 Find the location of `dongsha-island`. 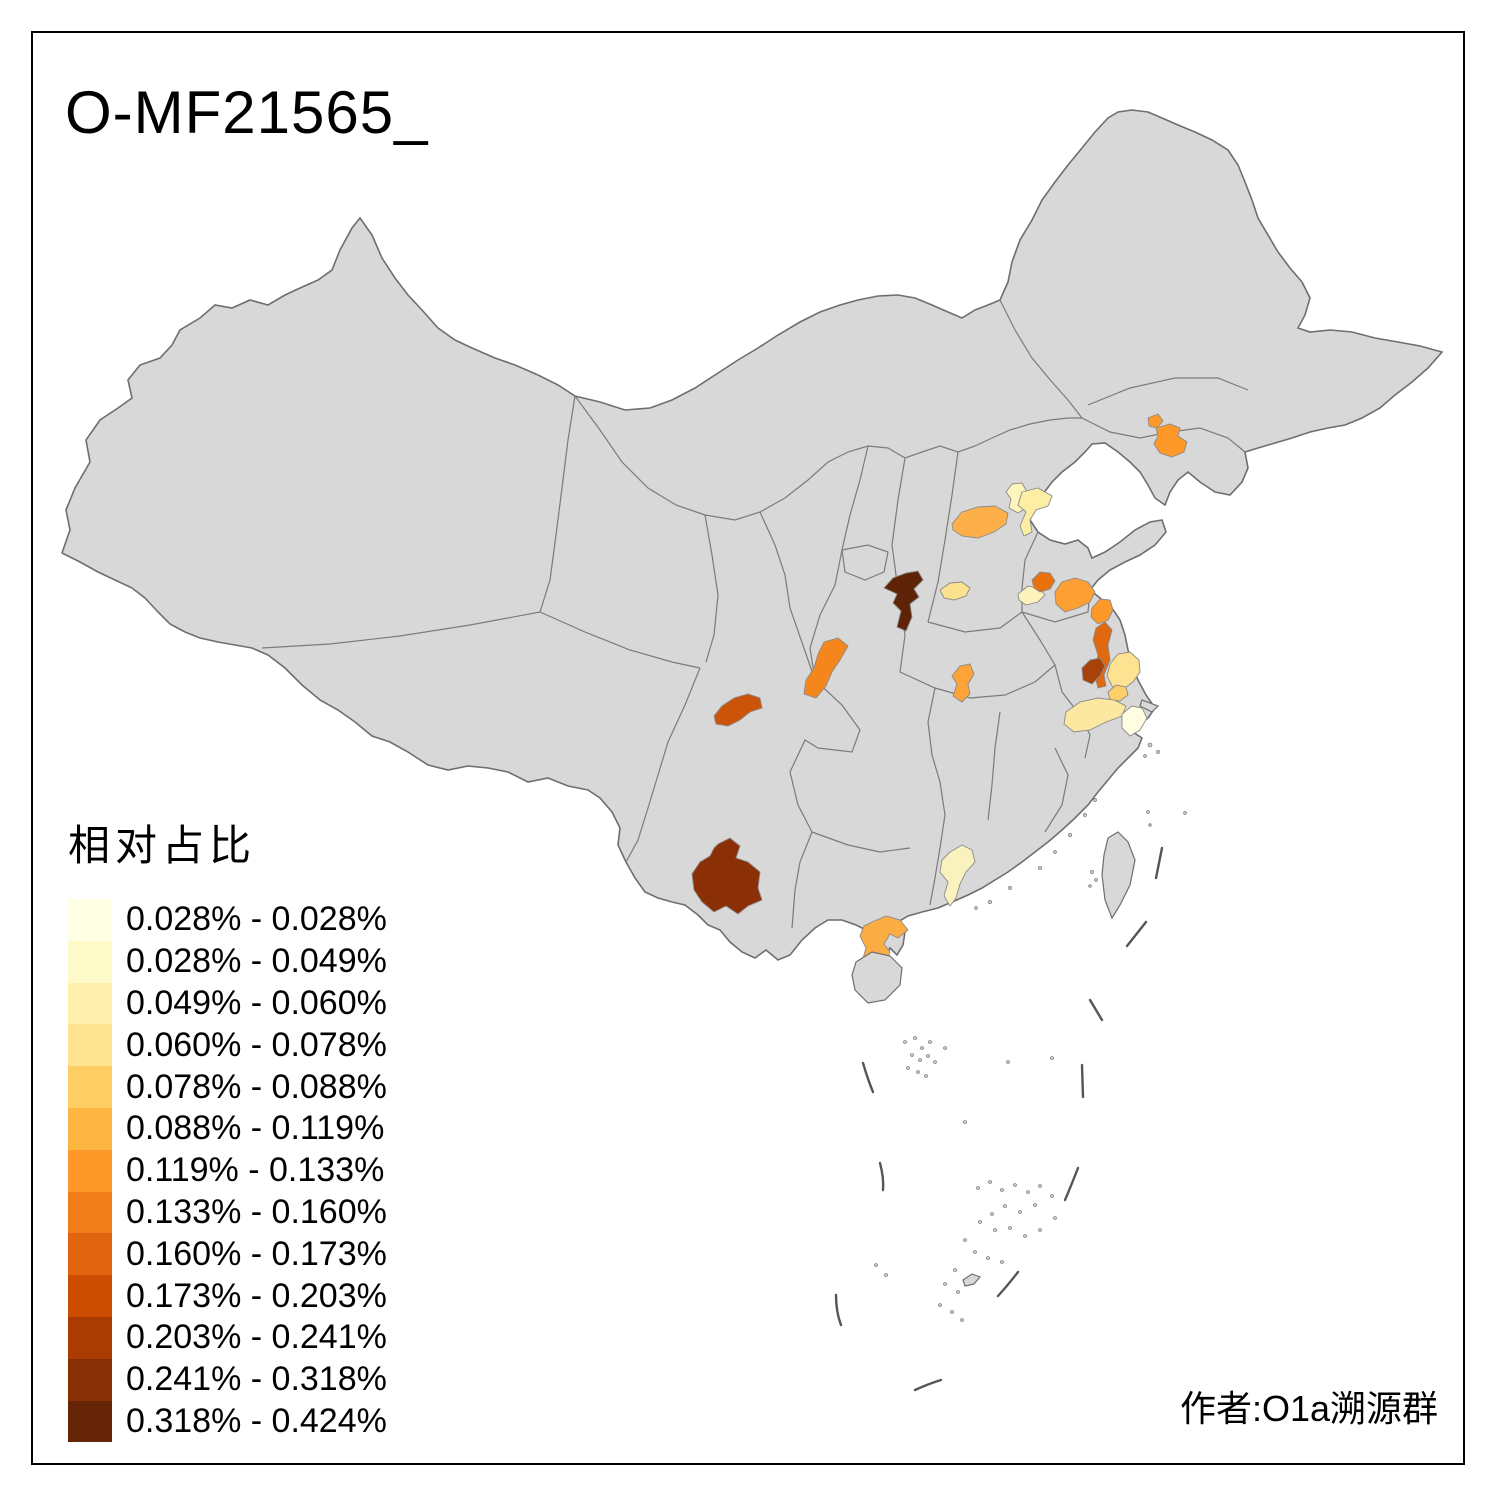

dongsha-island is located at coordinates (972, 1280).